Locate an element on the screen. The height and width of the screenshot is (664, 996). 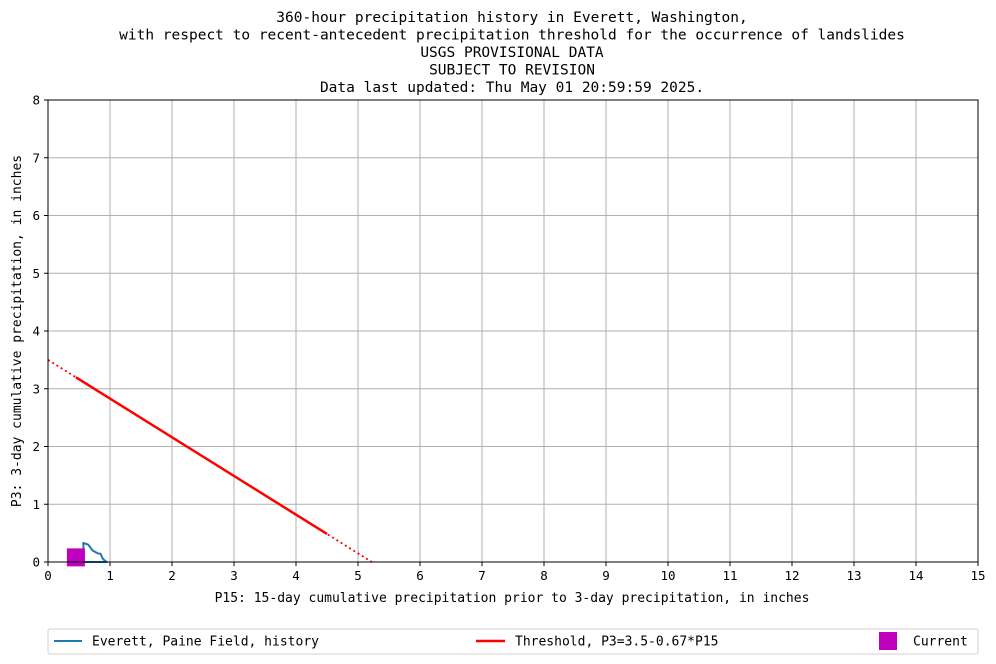
x-tick-label: 9 is located at coordinates (606, 575).